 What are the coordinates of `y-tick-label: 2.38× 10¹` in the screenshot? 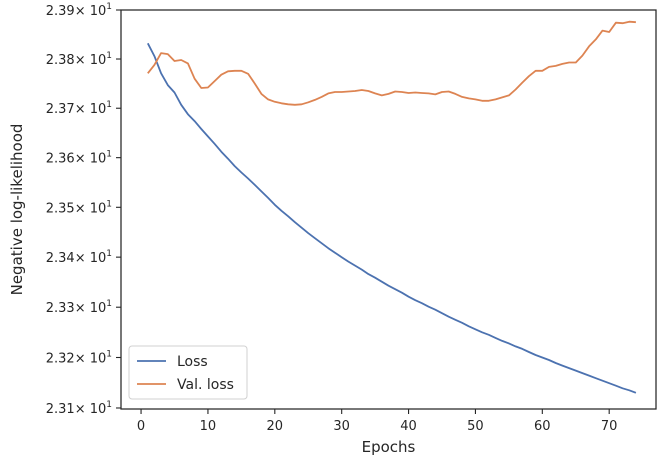 It's located at (79, 59).